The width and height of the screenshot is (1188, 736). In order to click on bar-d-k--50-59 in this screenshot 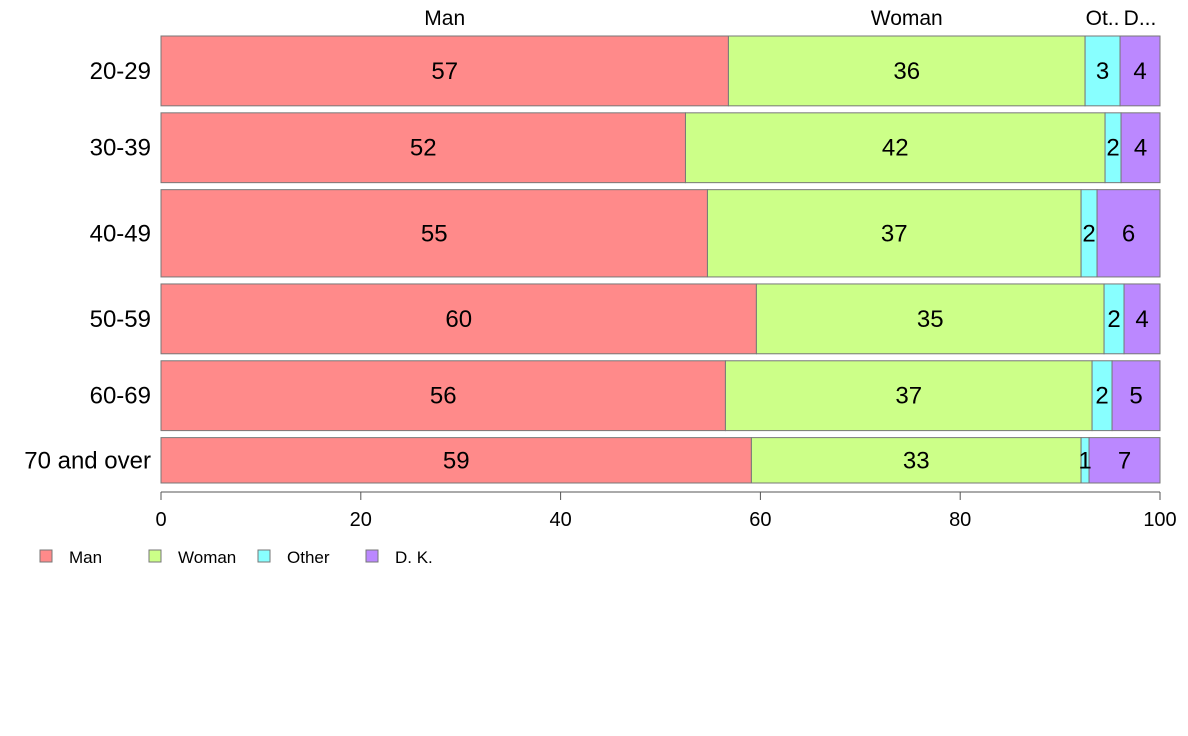, I will do `click(1142, 319)`.